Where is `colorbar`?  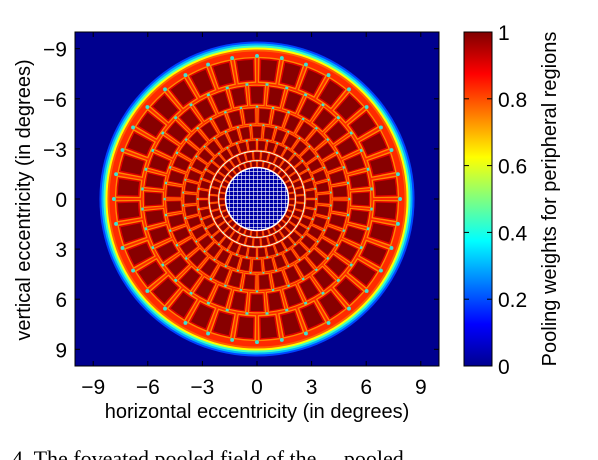
colorbar is located at coordinates (478, 199).